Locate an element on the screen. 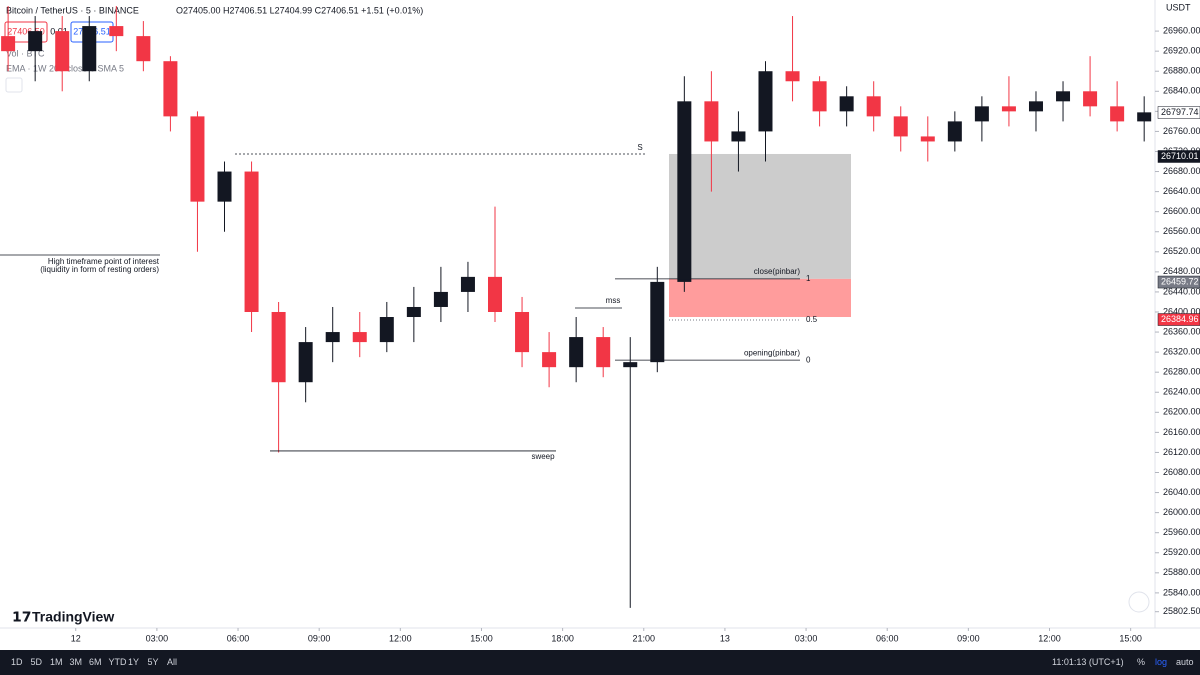 This screenshot has width=1200, height=675. fib-label: 0 is located at coordinates (808, 359).